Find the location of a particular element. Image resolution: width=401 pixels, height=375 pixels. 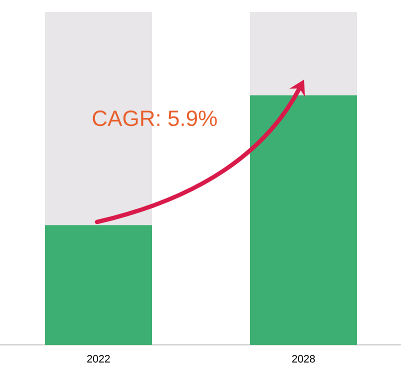

annotation: CAGR: 5.9% is located at coordinates (154, 118).